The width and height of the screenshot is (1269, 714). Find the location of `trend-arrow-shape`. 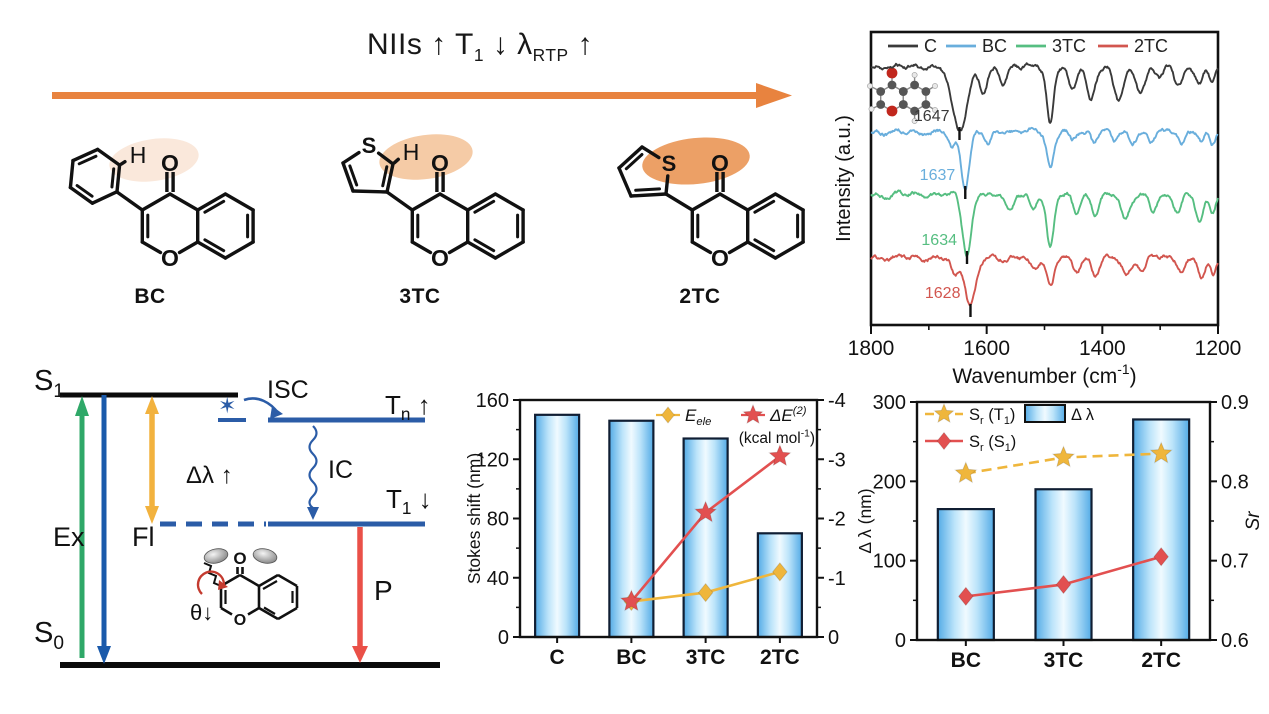

trend-arrow-shape is located at coordinates (422, 95).